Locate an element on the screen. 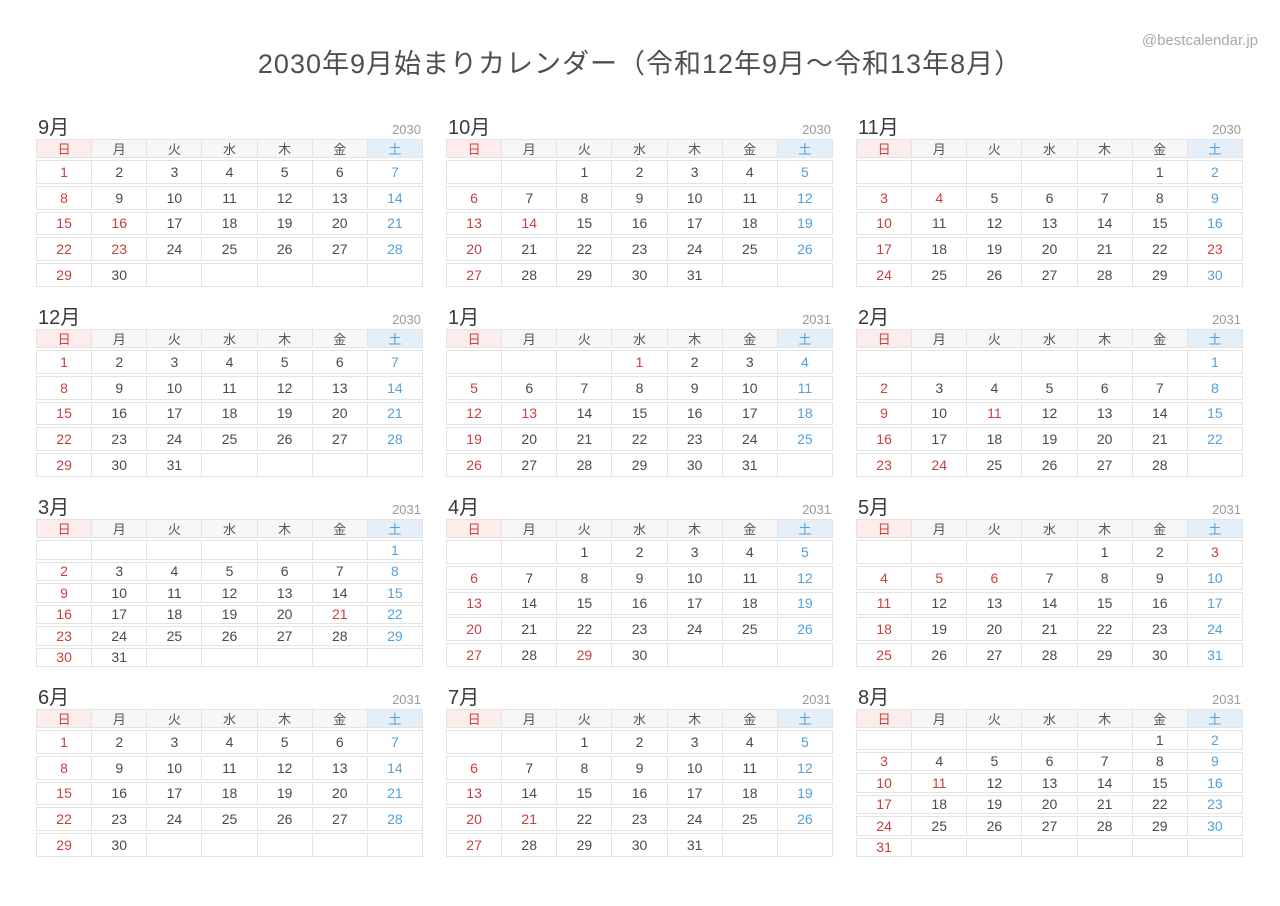  date-cell: 23 is located at coordinates (640, 629).